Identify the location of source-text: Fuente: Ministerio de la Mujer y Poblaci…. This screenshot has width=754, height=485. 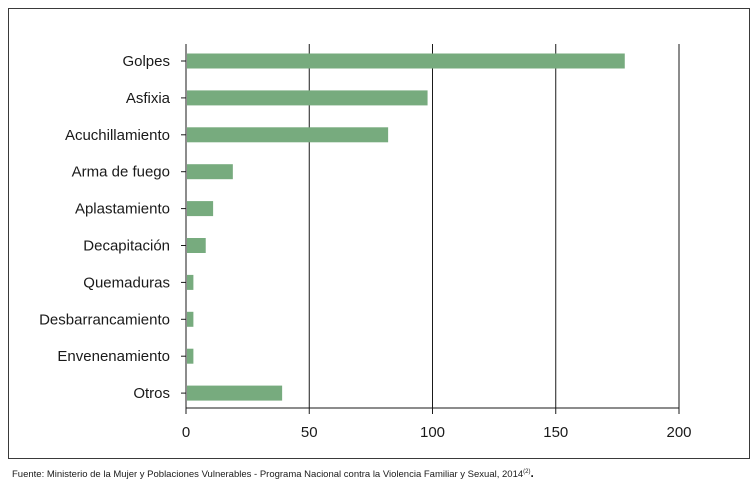
(268, 474).